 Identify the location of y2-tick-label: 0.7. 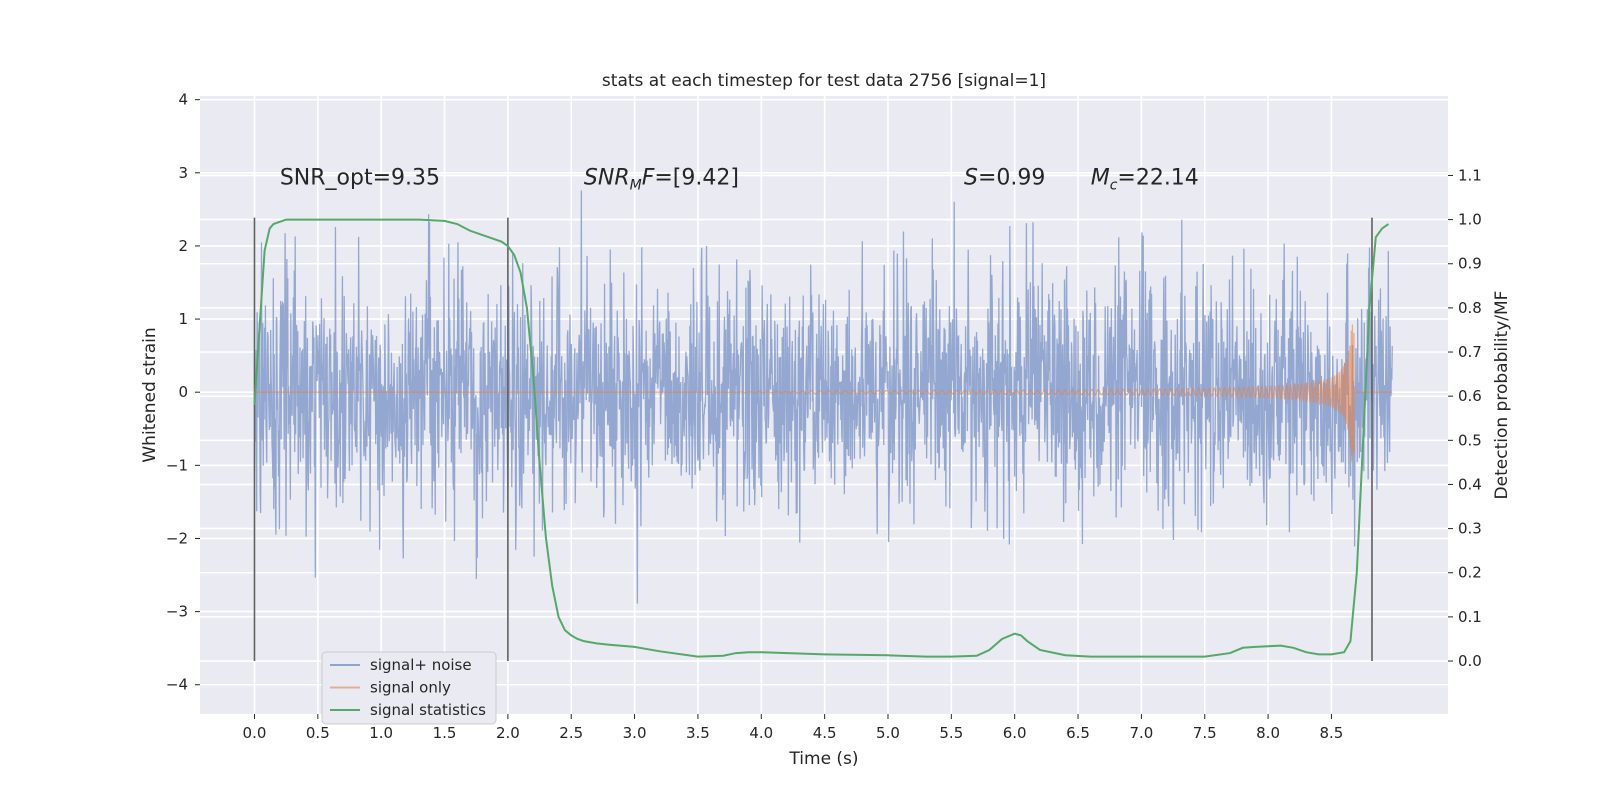
(1470, 352).